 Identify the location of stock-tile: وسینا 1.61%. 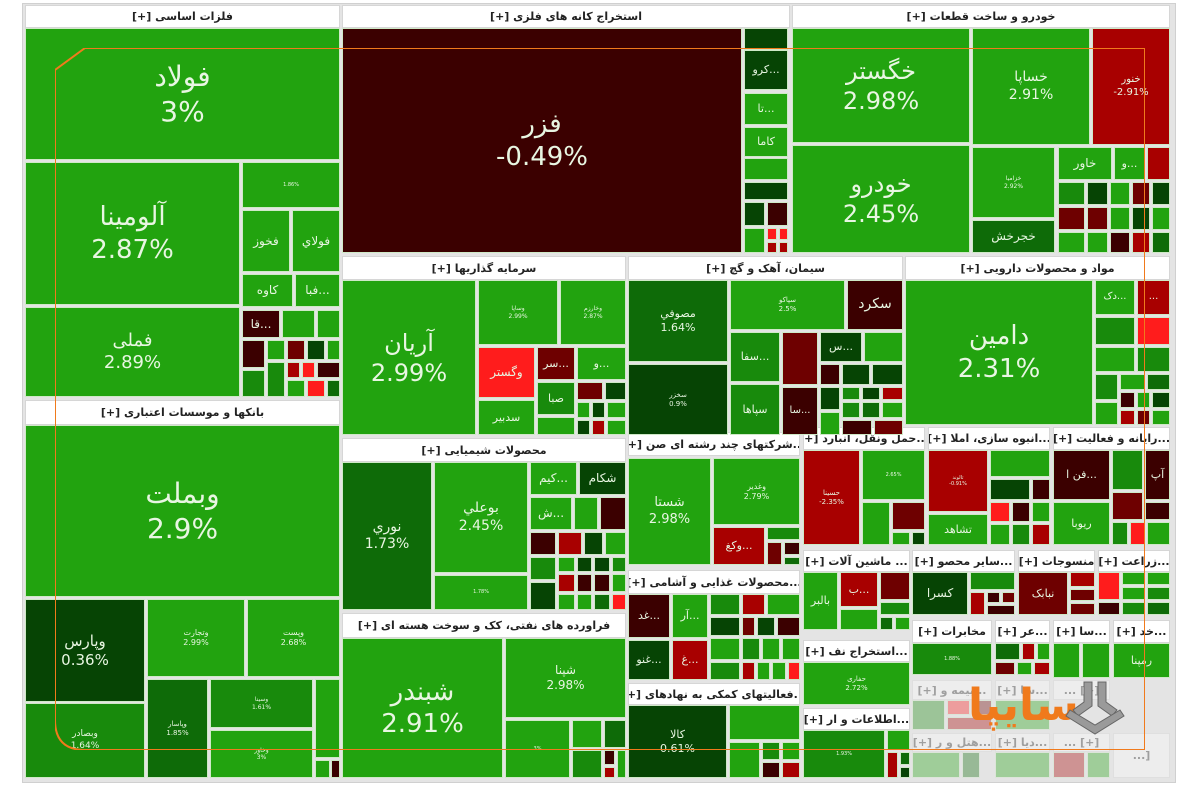
(261, 703).